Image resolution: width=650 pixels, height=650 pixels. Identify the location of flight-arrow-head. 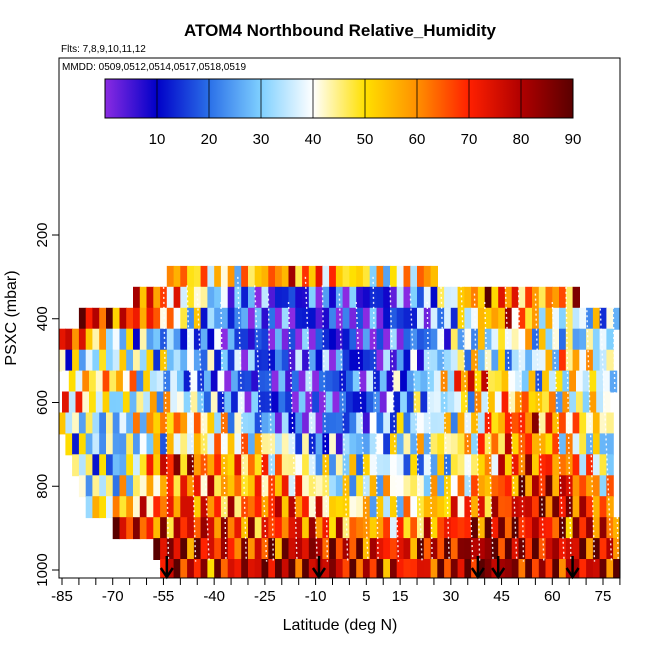
(166, 573).